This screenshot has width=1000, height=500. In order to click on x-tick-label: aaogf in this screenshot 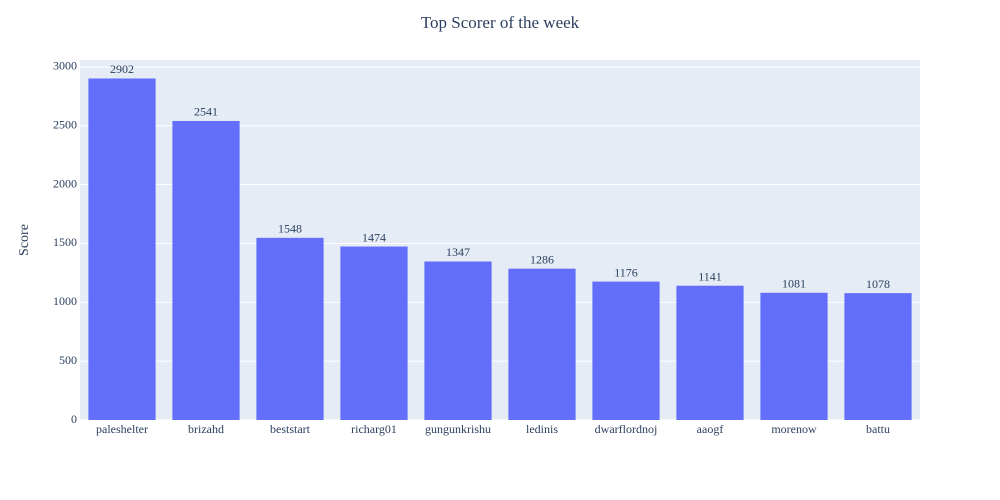, I will do `click(710, 429)`.